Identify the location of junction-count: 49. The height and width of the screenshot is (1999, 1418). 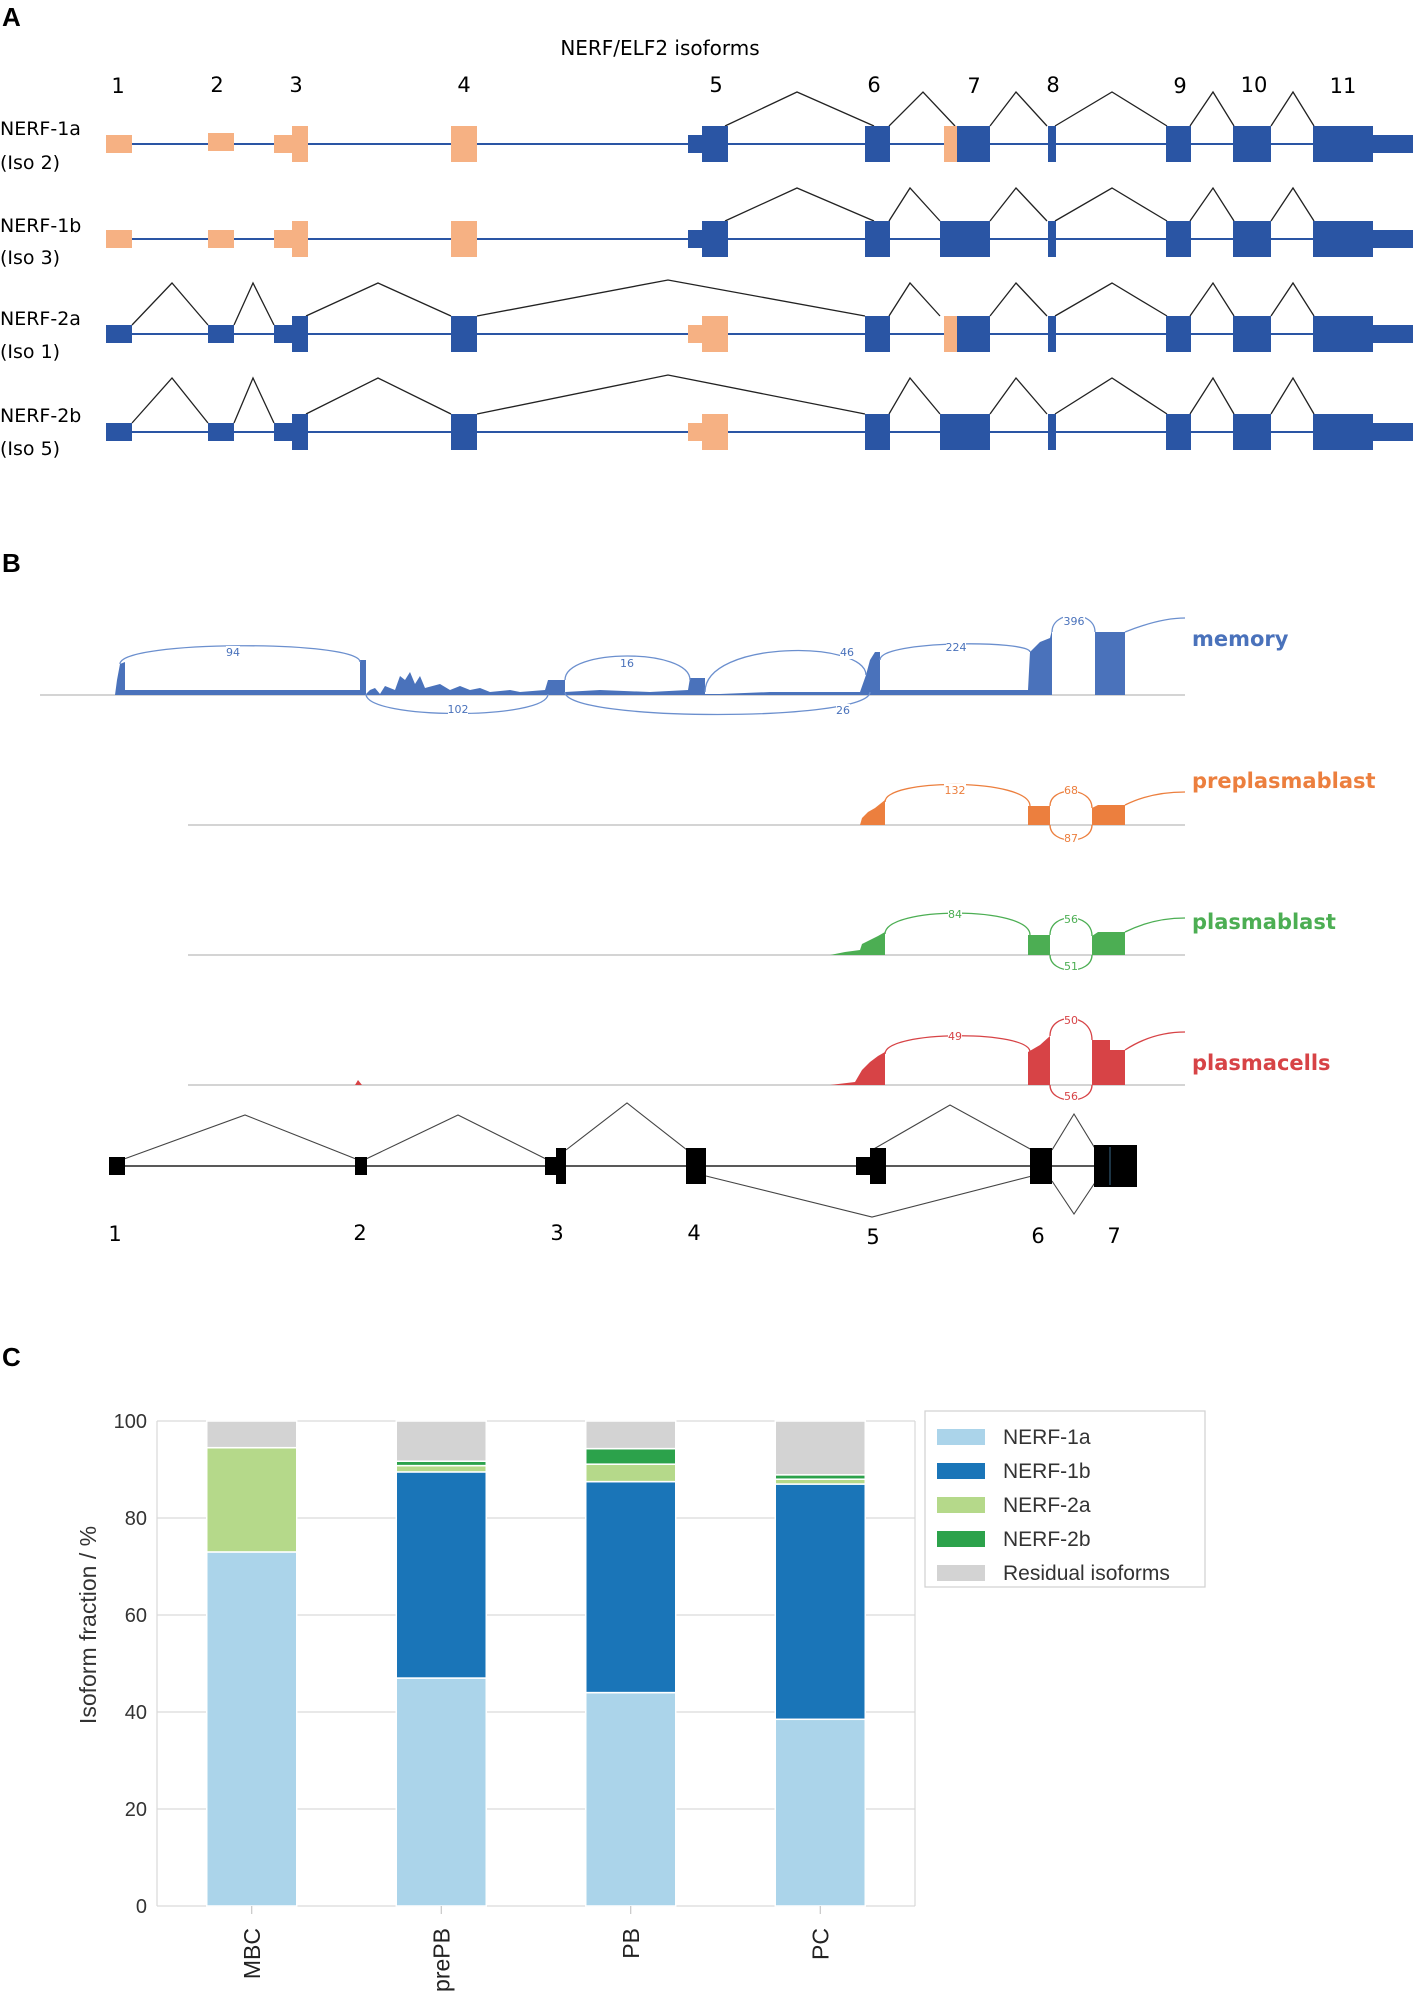
(955, 1036).